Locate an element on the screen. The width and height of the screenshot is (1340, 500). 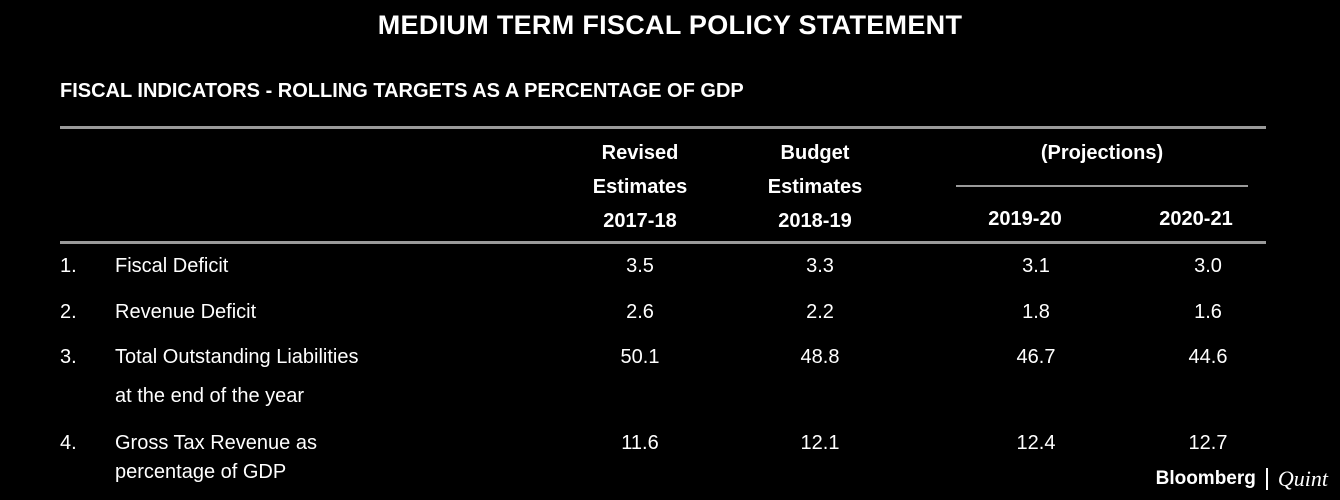
projections-rule is located at coordinates (1102, 186).